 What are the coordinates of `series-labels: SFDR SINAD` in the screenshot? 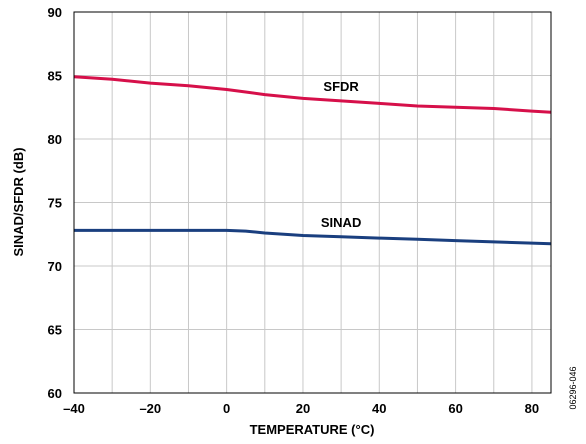 It's located at (341, 154).